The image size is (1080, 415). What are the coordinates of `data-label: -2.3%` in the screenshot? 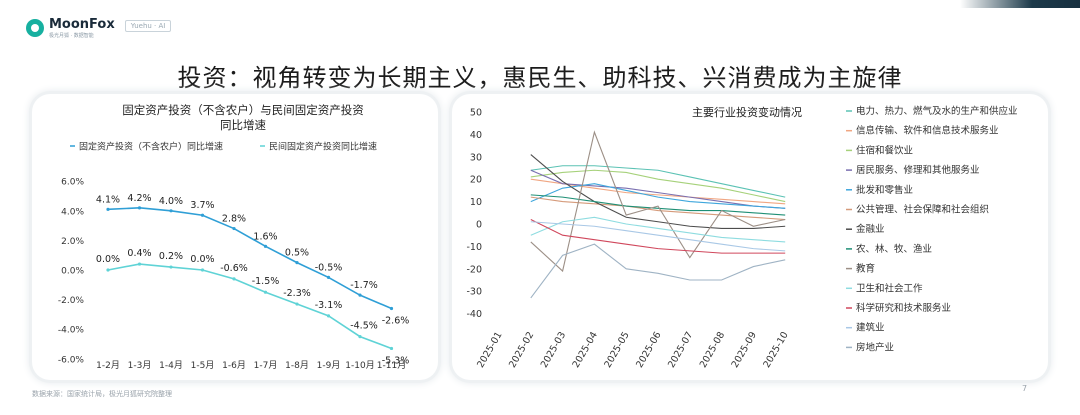 It's located at (297, 293).